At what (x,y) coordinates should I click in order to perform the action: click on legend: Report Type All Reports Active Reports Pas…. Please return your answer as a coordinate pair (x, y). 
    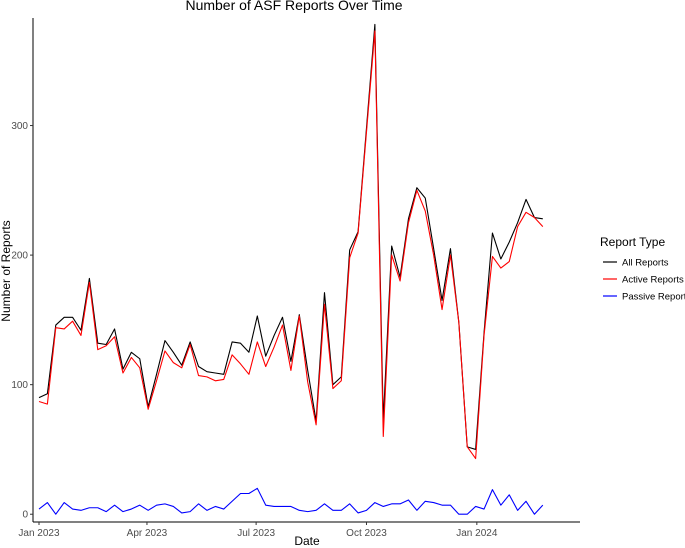
    Looking at the image, I should click on (642, 269).